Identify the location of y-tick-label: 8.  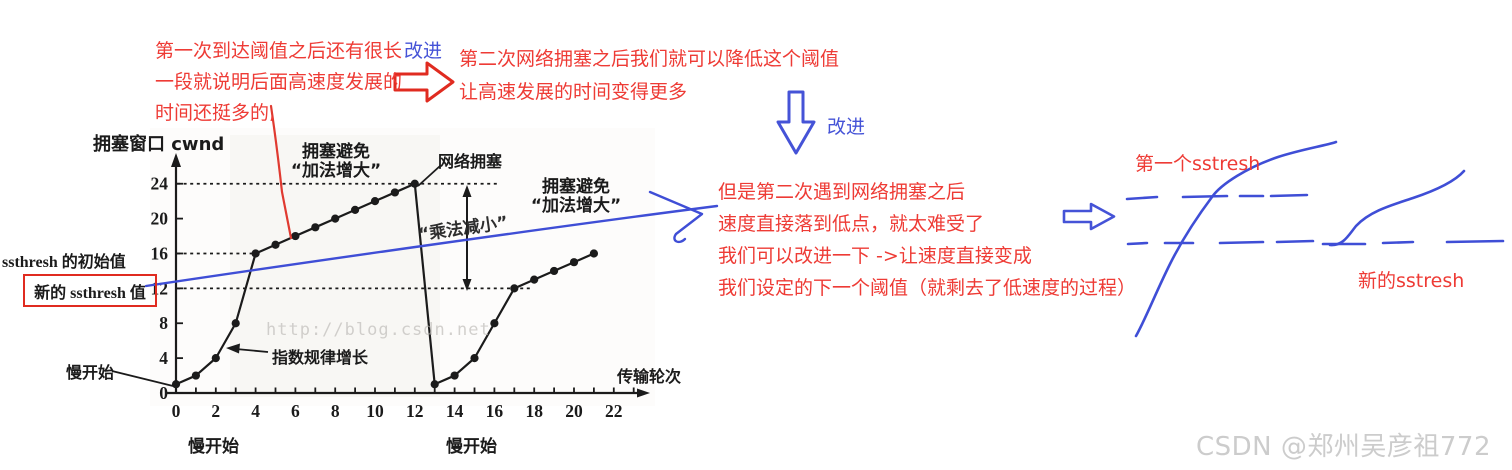
(163, 323).